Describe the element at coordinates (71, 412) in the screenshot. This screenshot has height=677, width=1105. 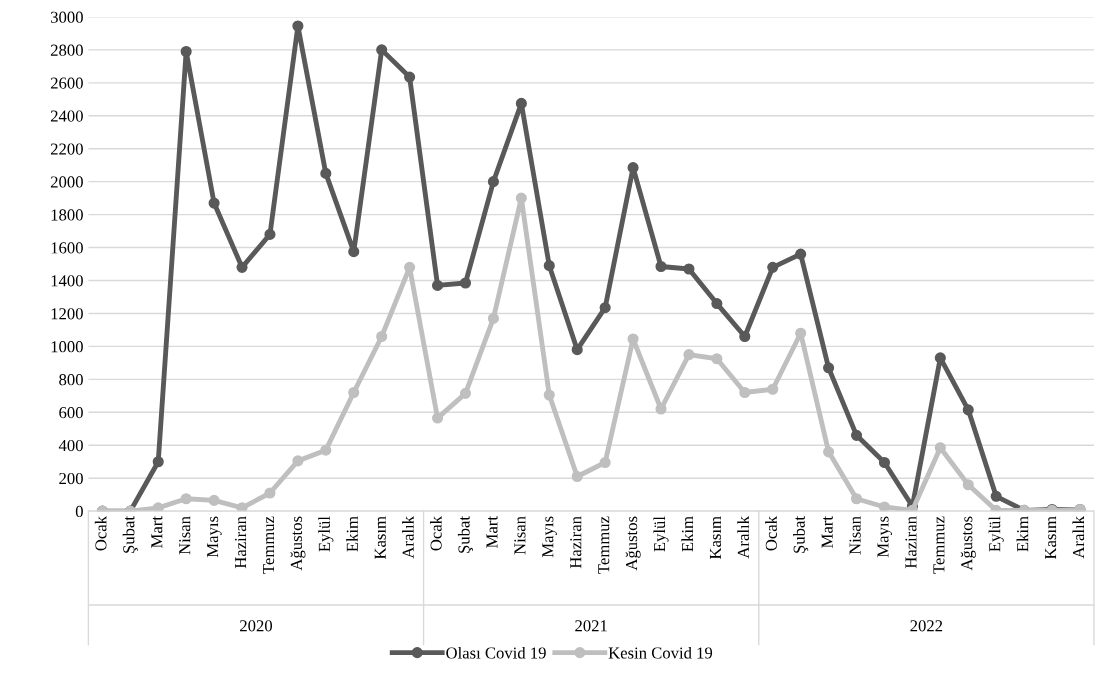
I see `y-tick-label: 600` at that location.